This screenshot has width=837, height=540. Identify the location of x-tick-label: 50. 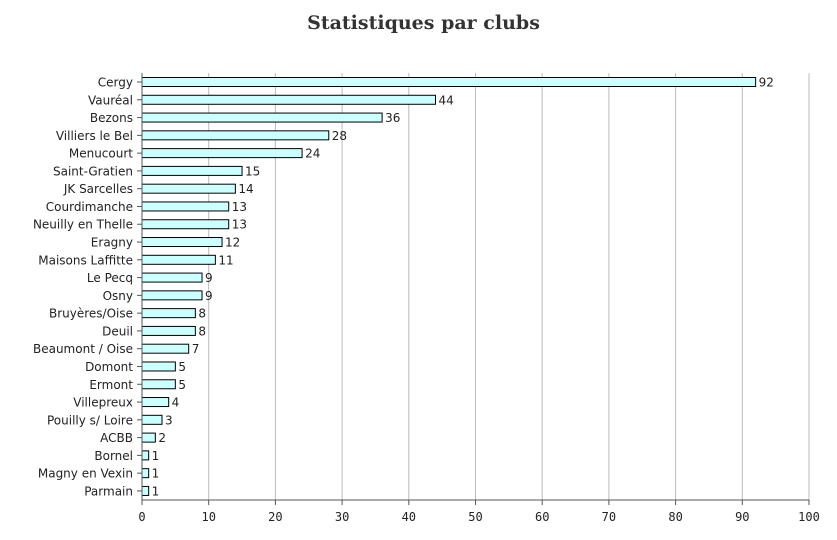
(475, 517).